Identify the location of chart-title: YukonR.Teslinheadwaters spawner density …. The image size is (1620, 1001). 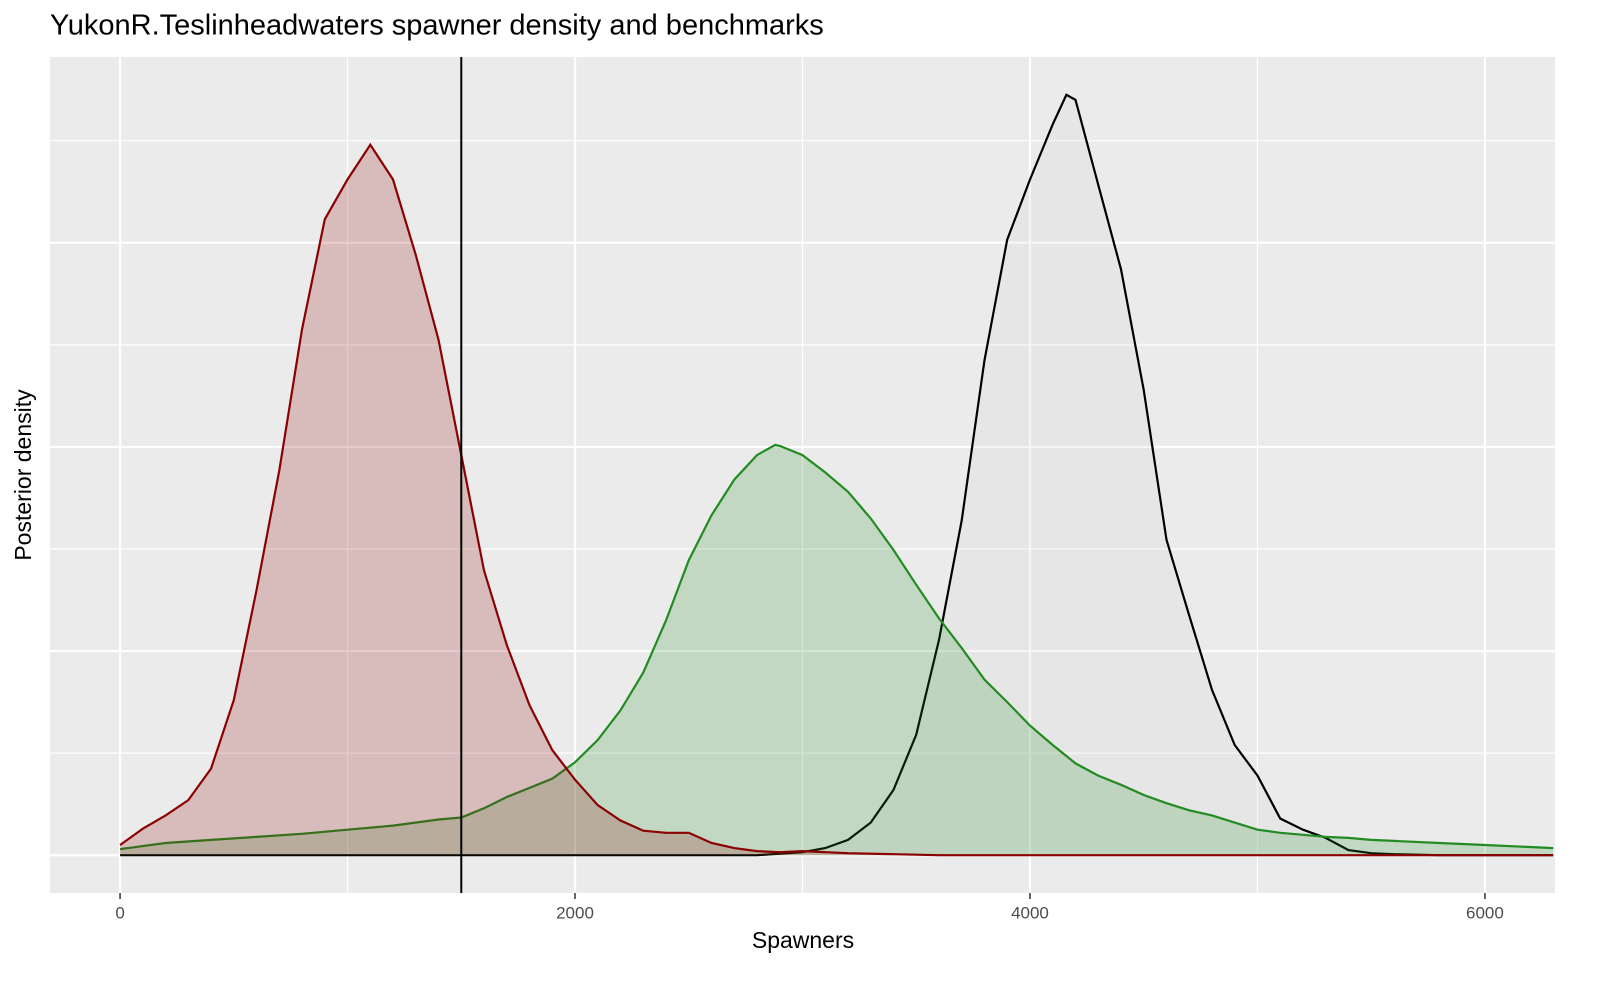
(437, 26).